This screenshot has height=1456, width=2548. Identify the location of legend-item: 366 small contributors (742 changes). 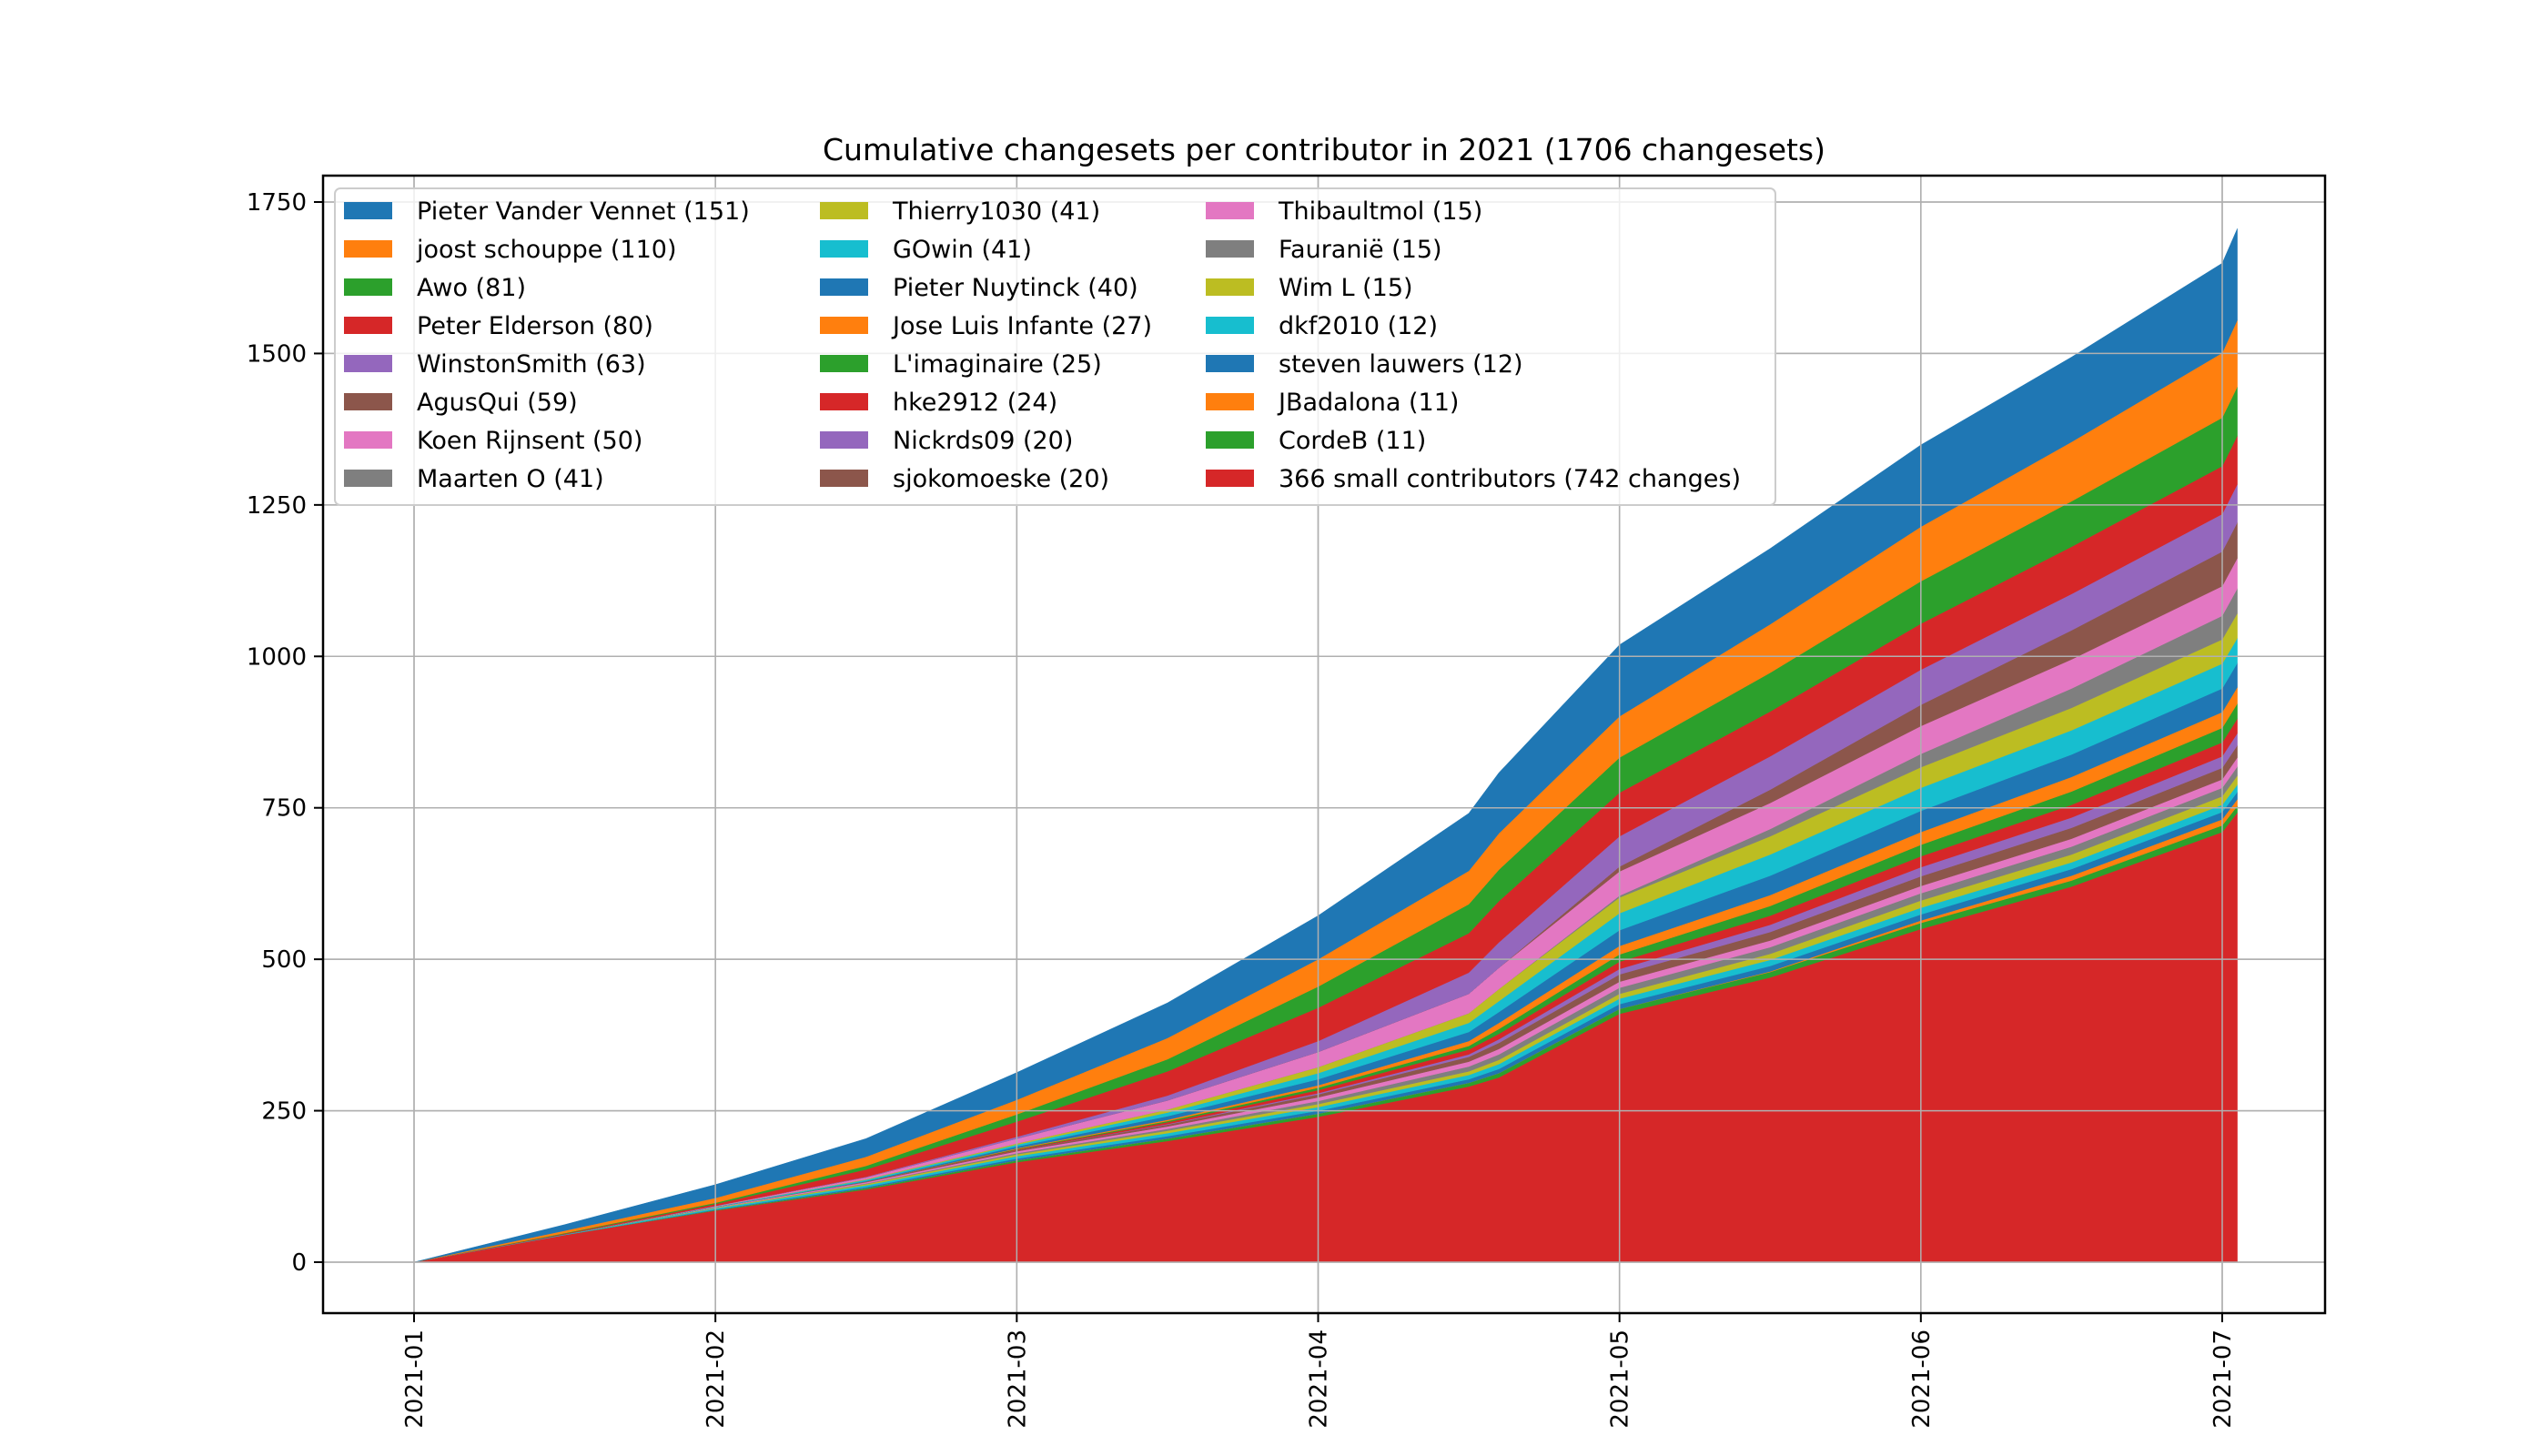
(1473, 479).